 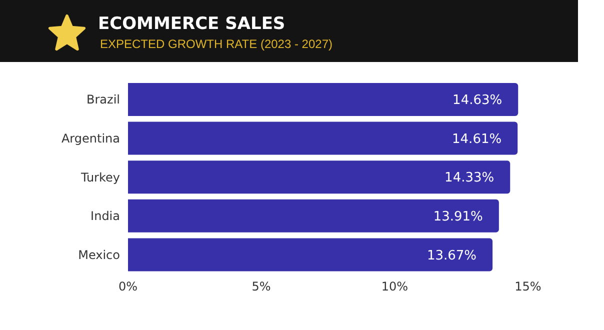 What do you see at coordinates (103, 99) in the screenshot?
I see `y-tick-label: Brazil` at bounding box center [103, 99].